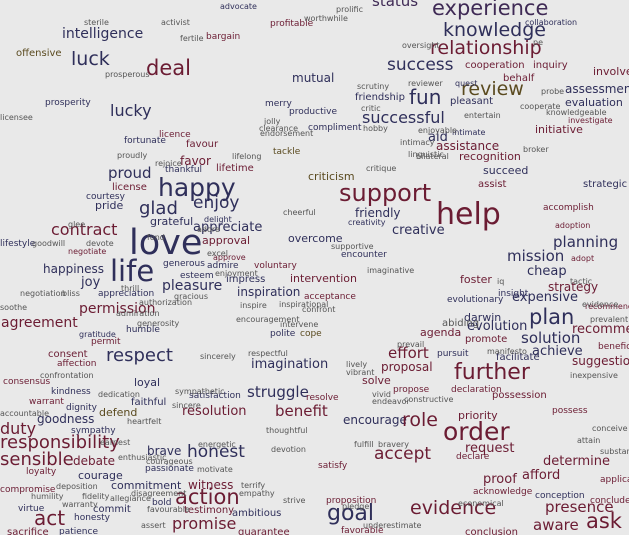 The width and height of the screenshot is (629, 535). Describe the element at coordinates (192, 286) in the screenshot. I see `word: pleasure` at that location.